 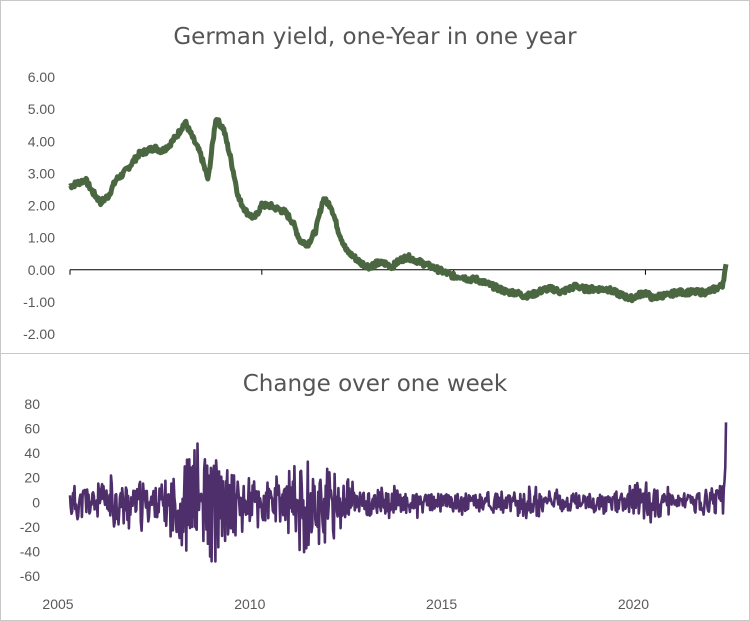 What do you see at coordinates (32, 404) in the screenshot?
I see `bottom-y-tick-label: 80` at bounding box center [32, 404].